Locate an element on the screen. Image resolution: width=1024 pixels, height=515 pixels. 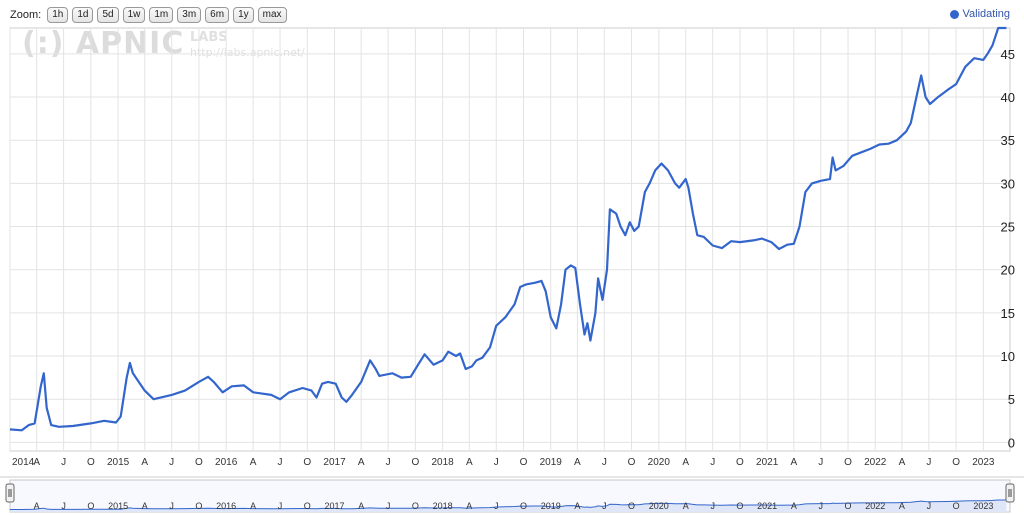
zoom-1d-button: 1d is located at coordinates (83, 15).